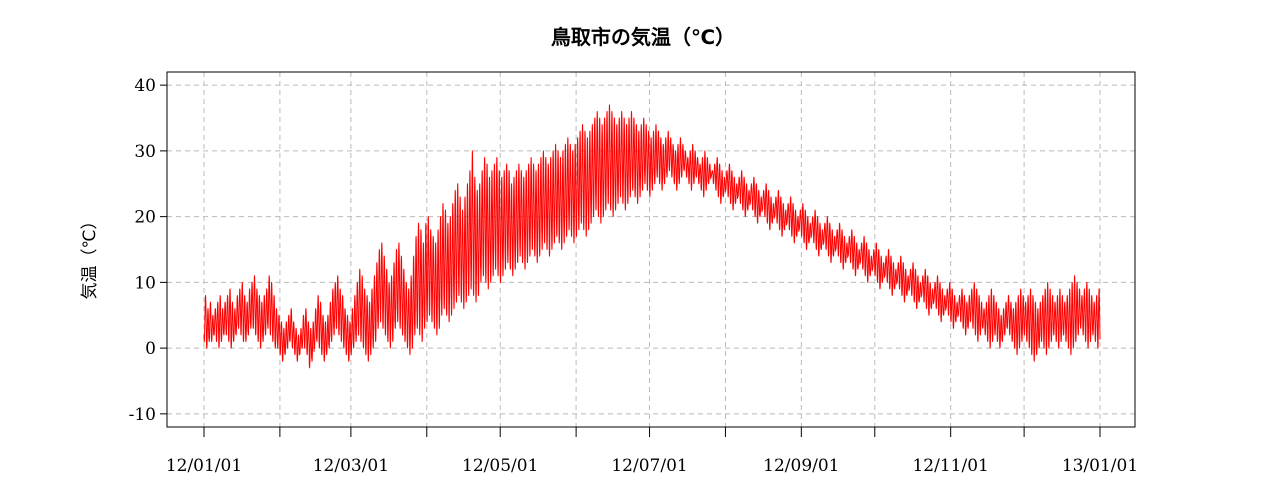 The width and height of the screenshot is (1280, 500). I want to click on y-tick-label: 30, so click(145, 152).